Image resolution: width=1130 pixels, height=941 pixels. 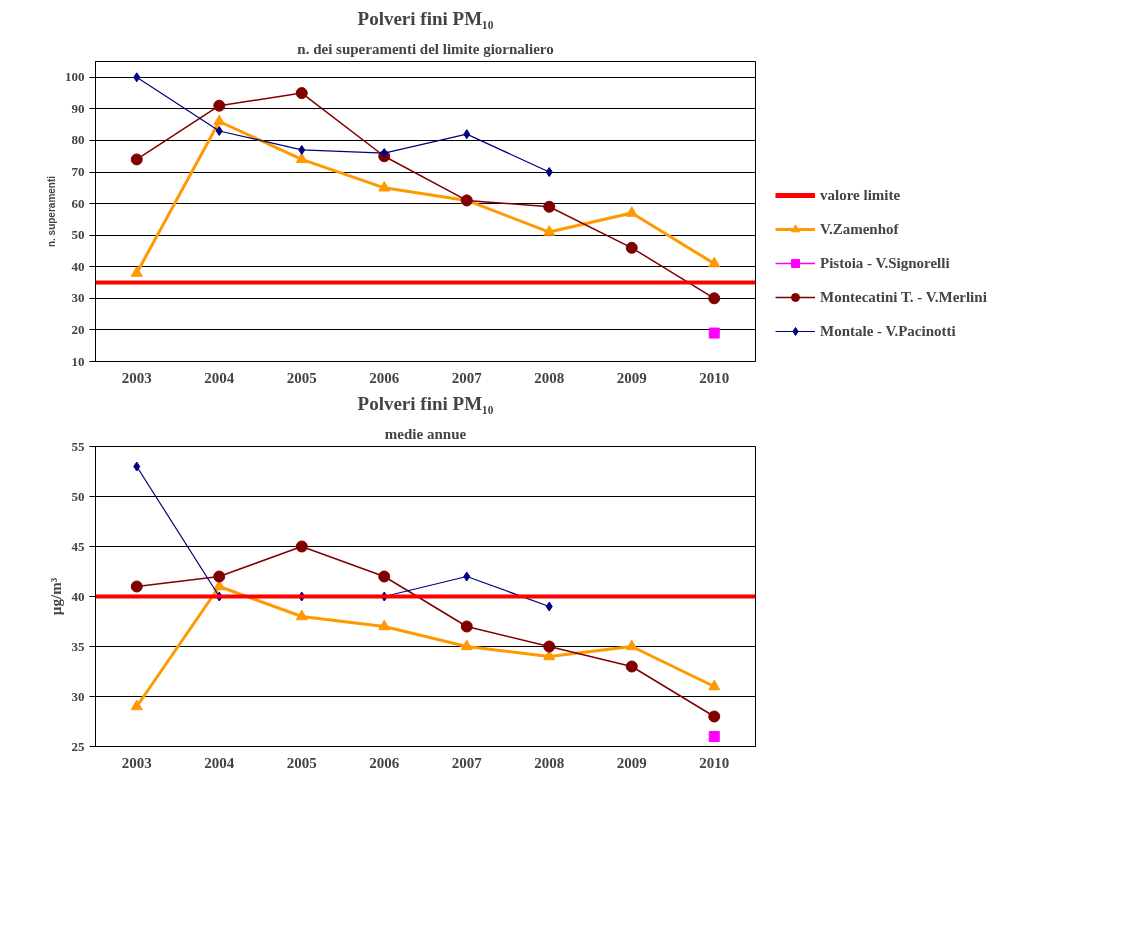 What do you see at coordinates (78, 646) in the screenshot?
I see `y-tick-label: 35` at bounding box center [78, 646].